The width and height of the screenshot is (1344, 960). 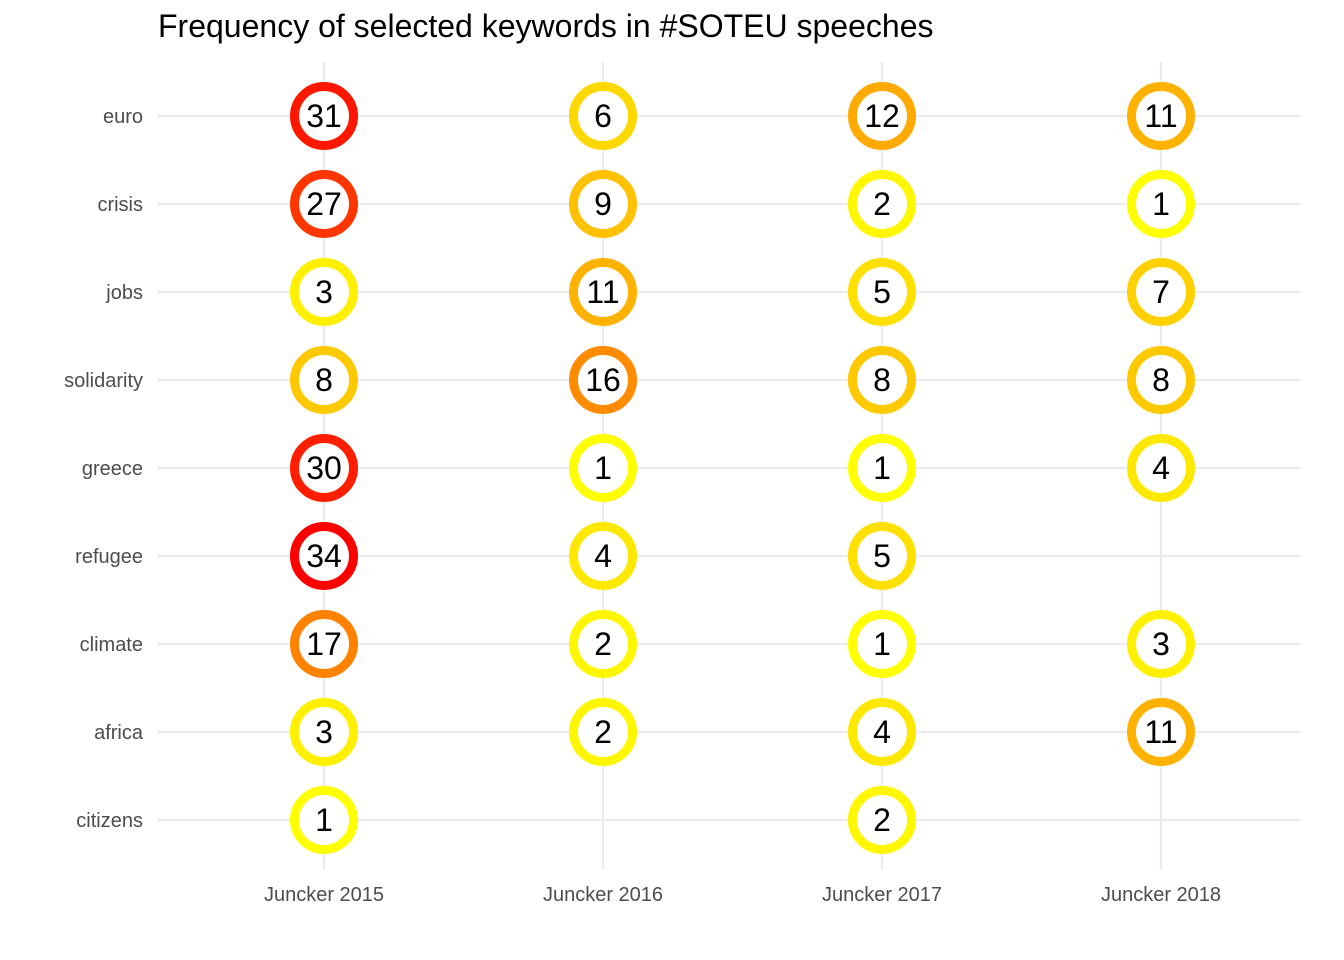 I want to click on value-label-juncker-2018-crisis: 1, so click(x=1161, y=204).